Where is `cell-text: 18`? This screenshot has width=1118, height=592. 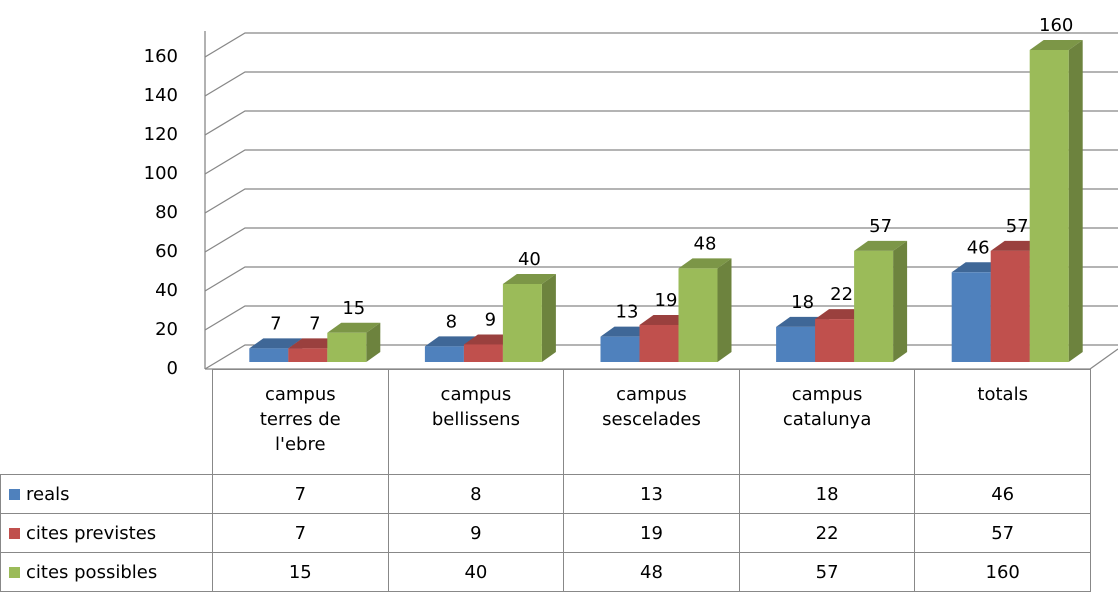 cell-text: 18 is located at coordinates (827, 494).